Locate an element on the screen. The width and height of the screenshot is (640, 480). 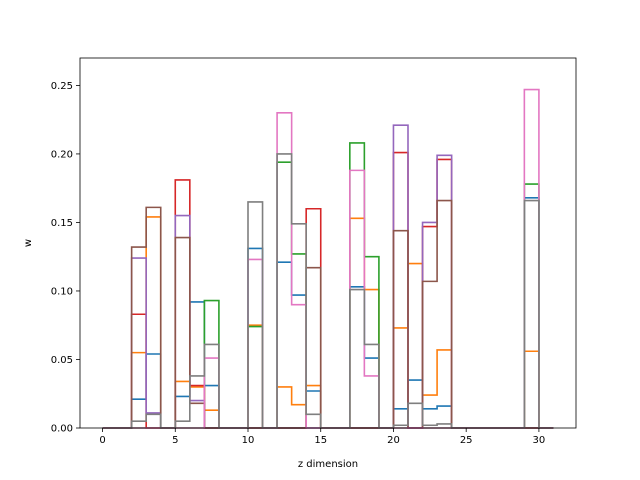
y-tick-label: 0.00 is located at coordinates (62, 429).